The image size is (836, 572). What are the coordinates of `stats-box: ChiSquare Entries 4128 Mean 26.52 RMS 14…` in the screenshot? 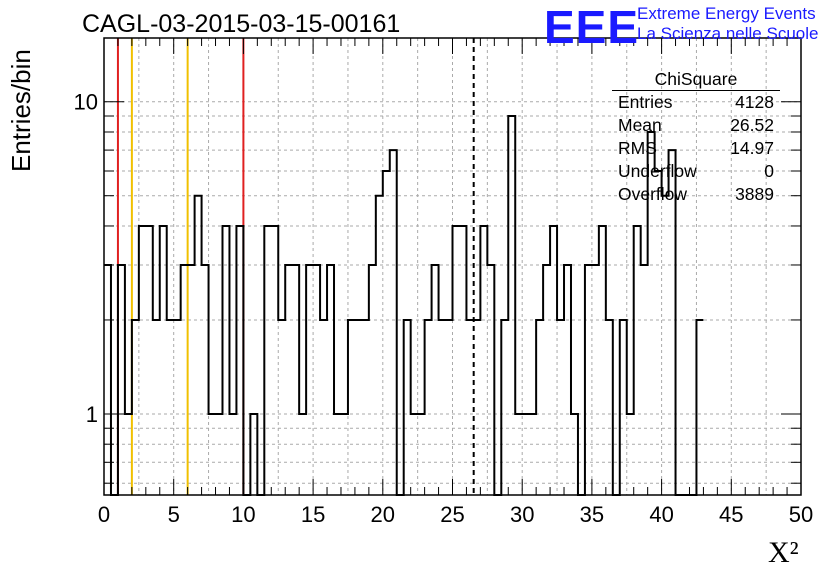 It's located at (696, 137).